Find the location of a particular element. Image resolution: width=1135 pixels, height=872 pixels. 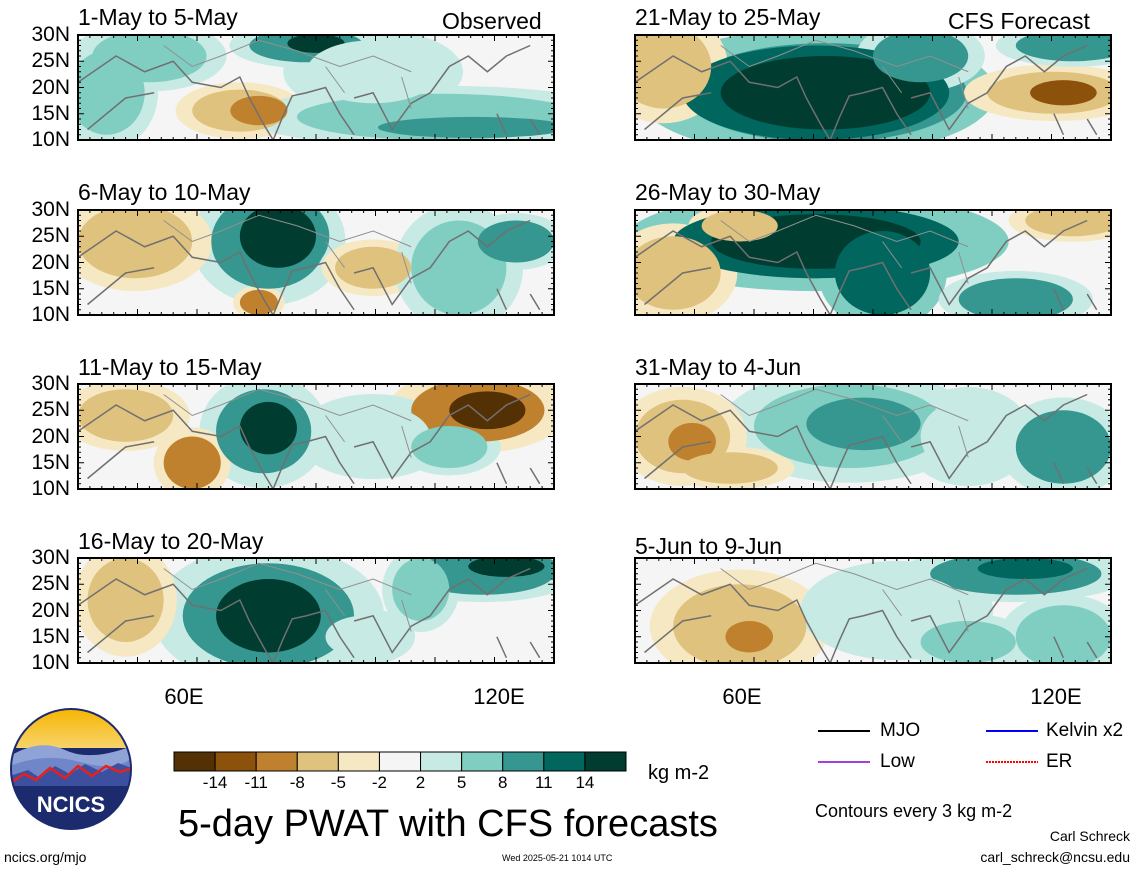

legend-label-er: ER is located at coordinates (1059, 761).